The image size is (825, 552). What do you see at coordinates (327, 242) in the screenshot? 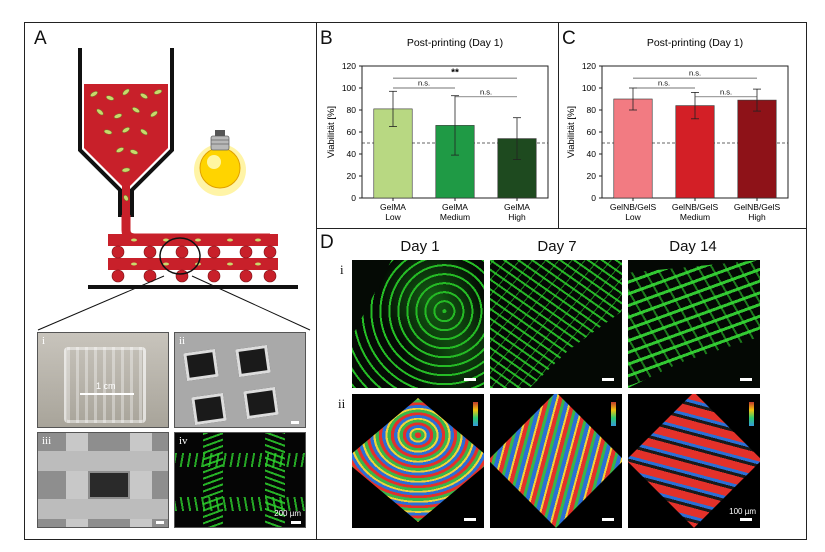
I see `panel-label-d: D` at bounding box center [327, 242].